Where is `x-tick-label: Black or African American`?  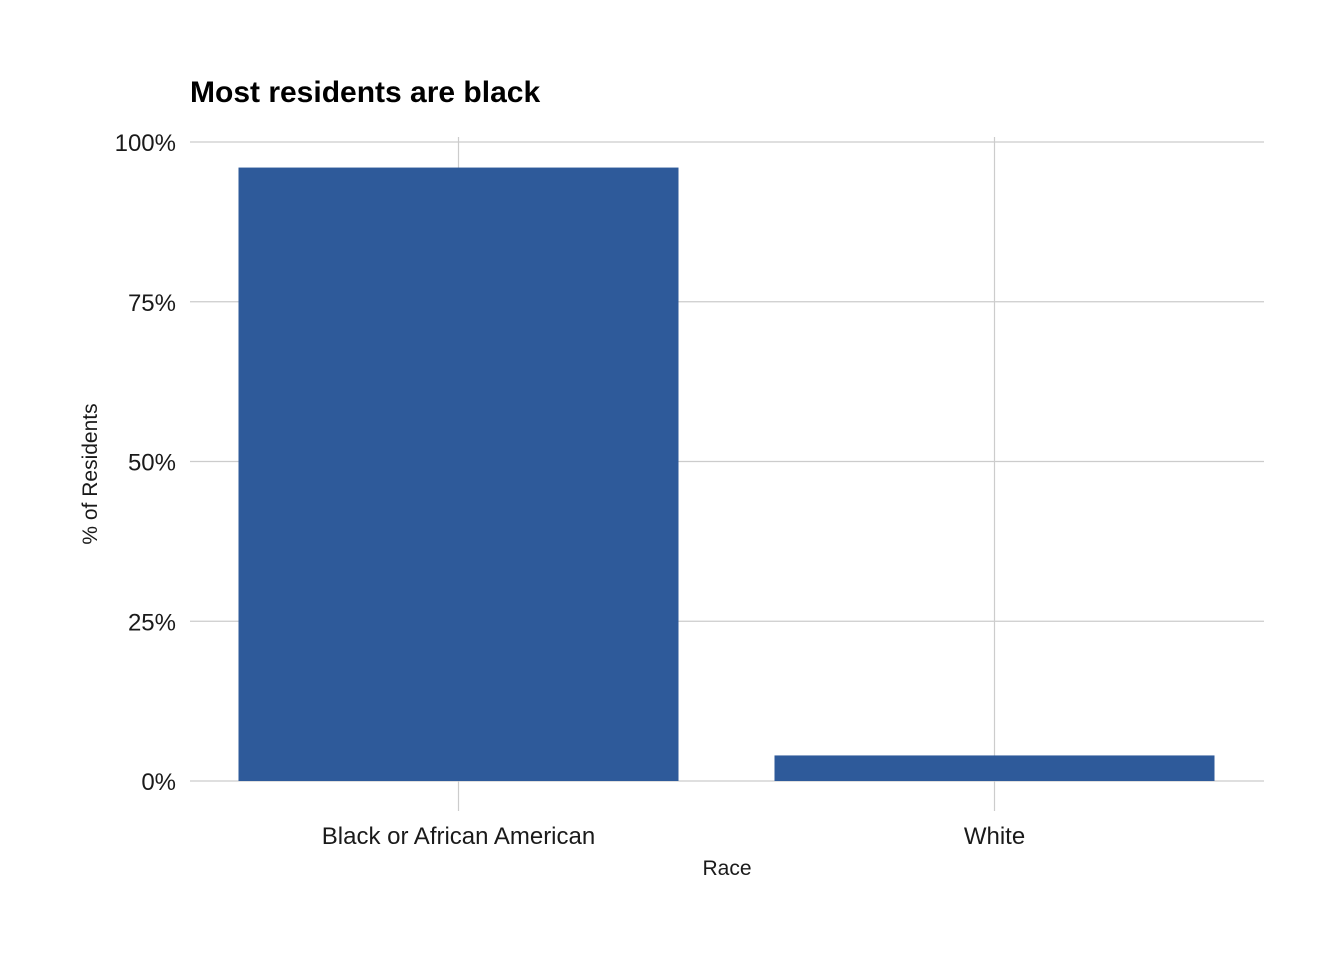 x-tick-label: Black or African American is located at coordinates (458, 836).